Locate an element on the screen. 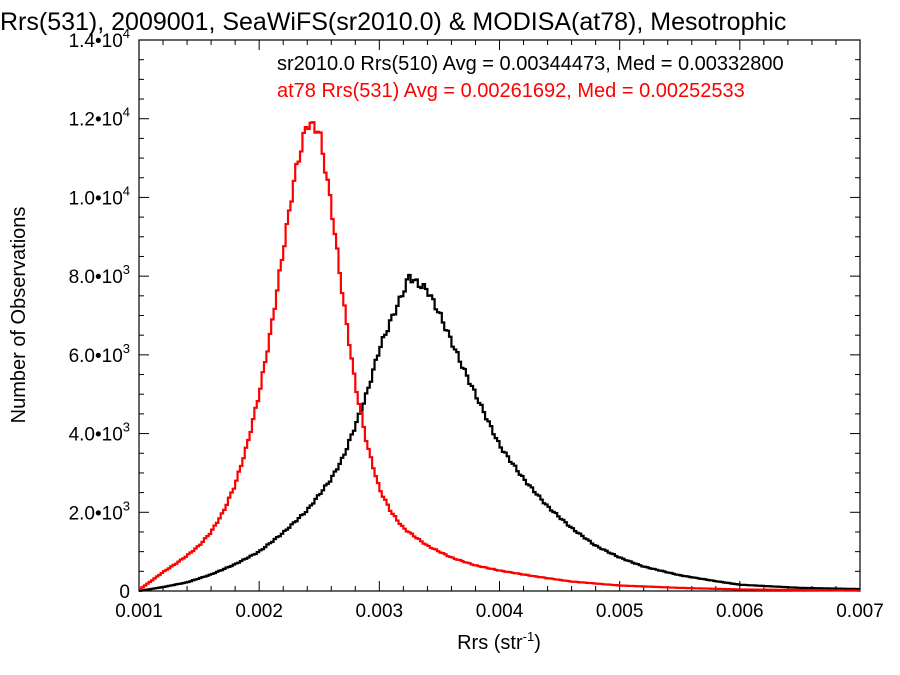 The image size is (900, 675). x-axis-tick-labels: 0.001 0.002 0.003 0.004 0.005 0.006 0.007 is located at coordinates (499, 611).